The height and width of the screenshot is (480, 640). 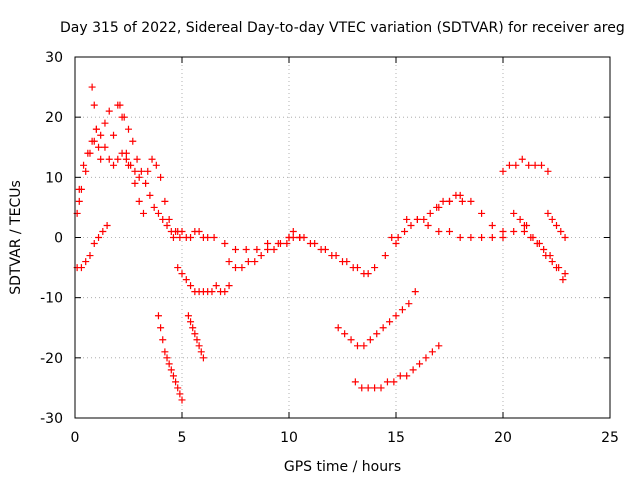 I want to click on y-tick-label: 0, so click(x=58, y=239).